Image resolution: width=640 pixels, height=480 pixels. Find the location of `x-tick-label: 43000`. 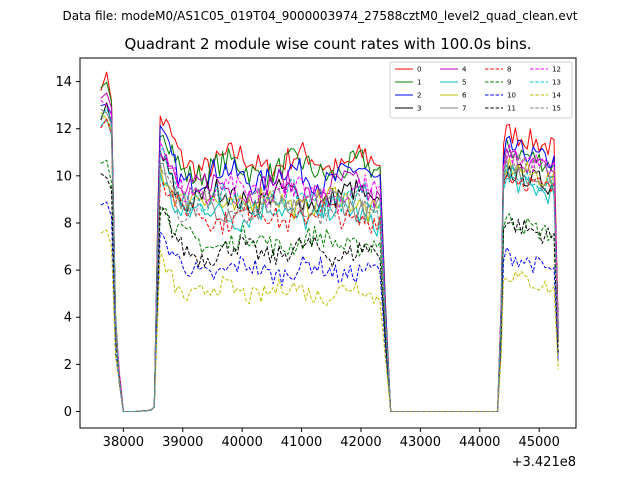

x-tick-label: 43000 is located at coordinates (420, 442).